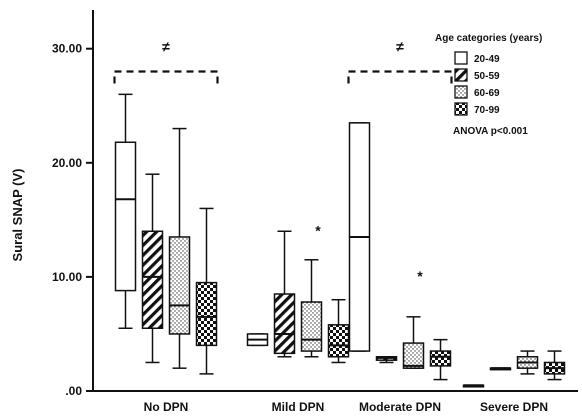 The image size is (582, 416). What do you see at coordinates (400, 407) in the screenshot?
I see `x-category-label: Moderate DPN` at bounding box center [400, 407].